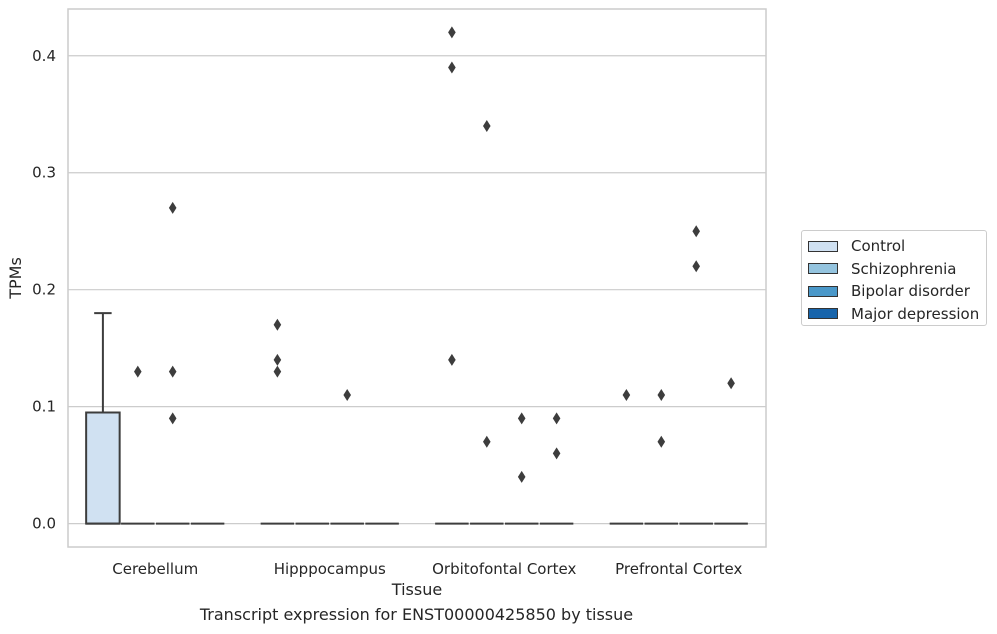 The image size is (997, 634). What do you see at coordinates (15, 278) in the screenshot?
I see `y-axis-label: TPMs` at bounding box center [15, 278].